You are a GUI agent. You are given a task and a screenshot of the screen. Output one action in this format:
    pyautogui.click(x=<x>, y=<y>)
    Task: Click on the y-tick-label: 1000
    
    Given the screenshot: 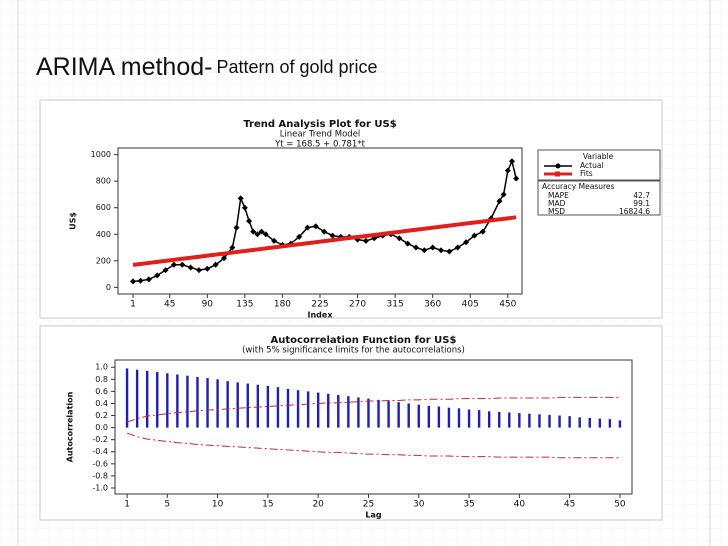 What is the action you would take?
    pyautogui.click(x=101, y=154)
    